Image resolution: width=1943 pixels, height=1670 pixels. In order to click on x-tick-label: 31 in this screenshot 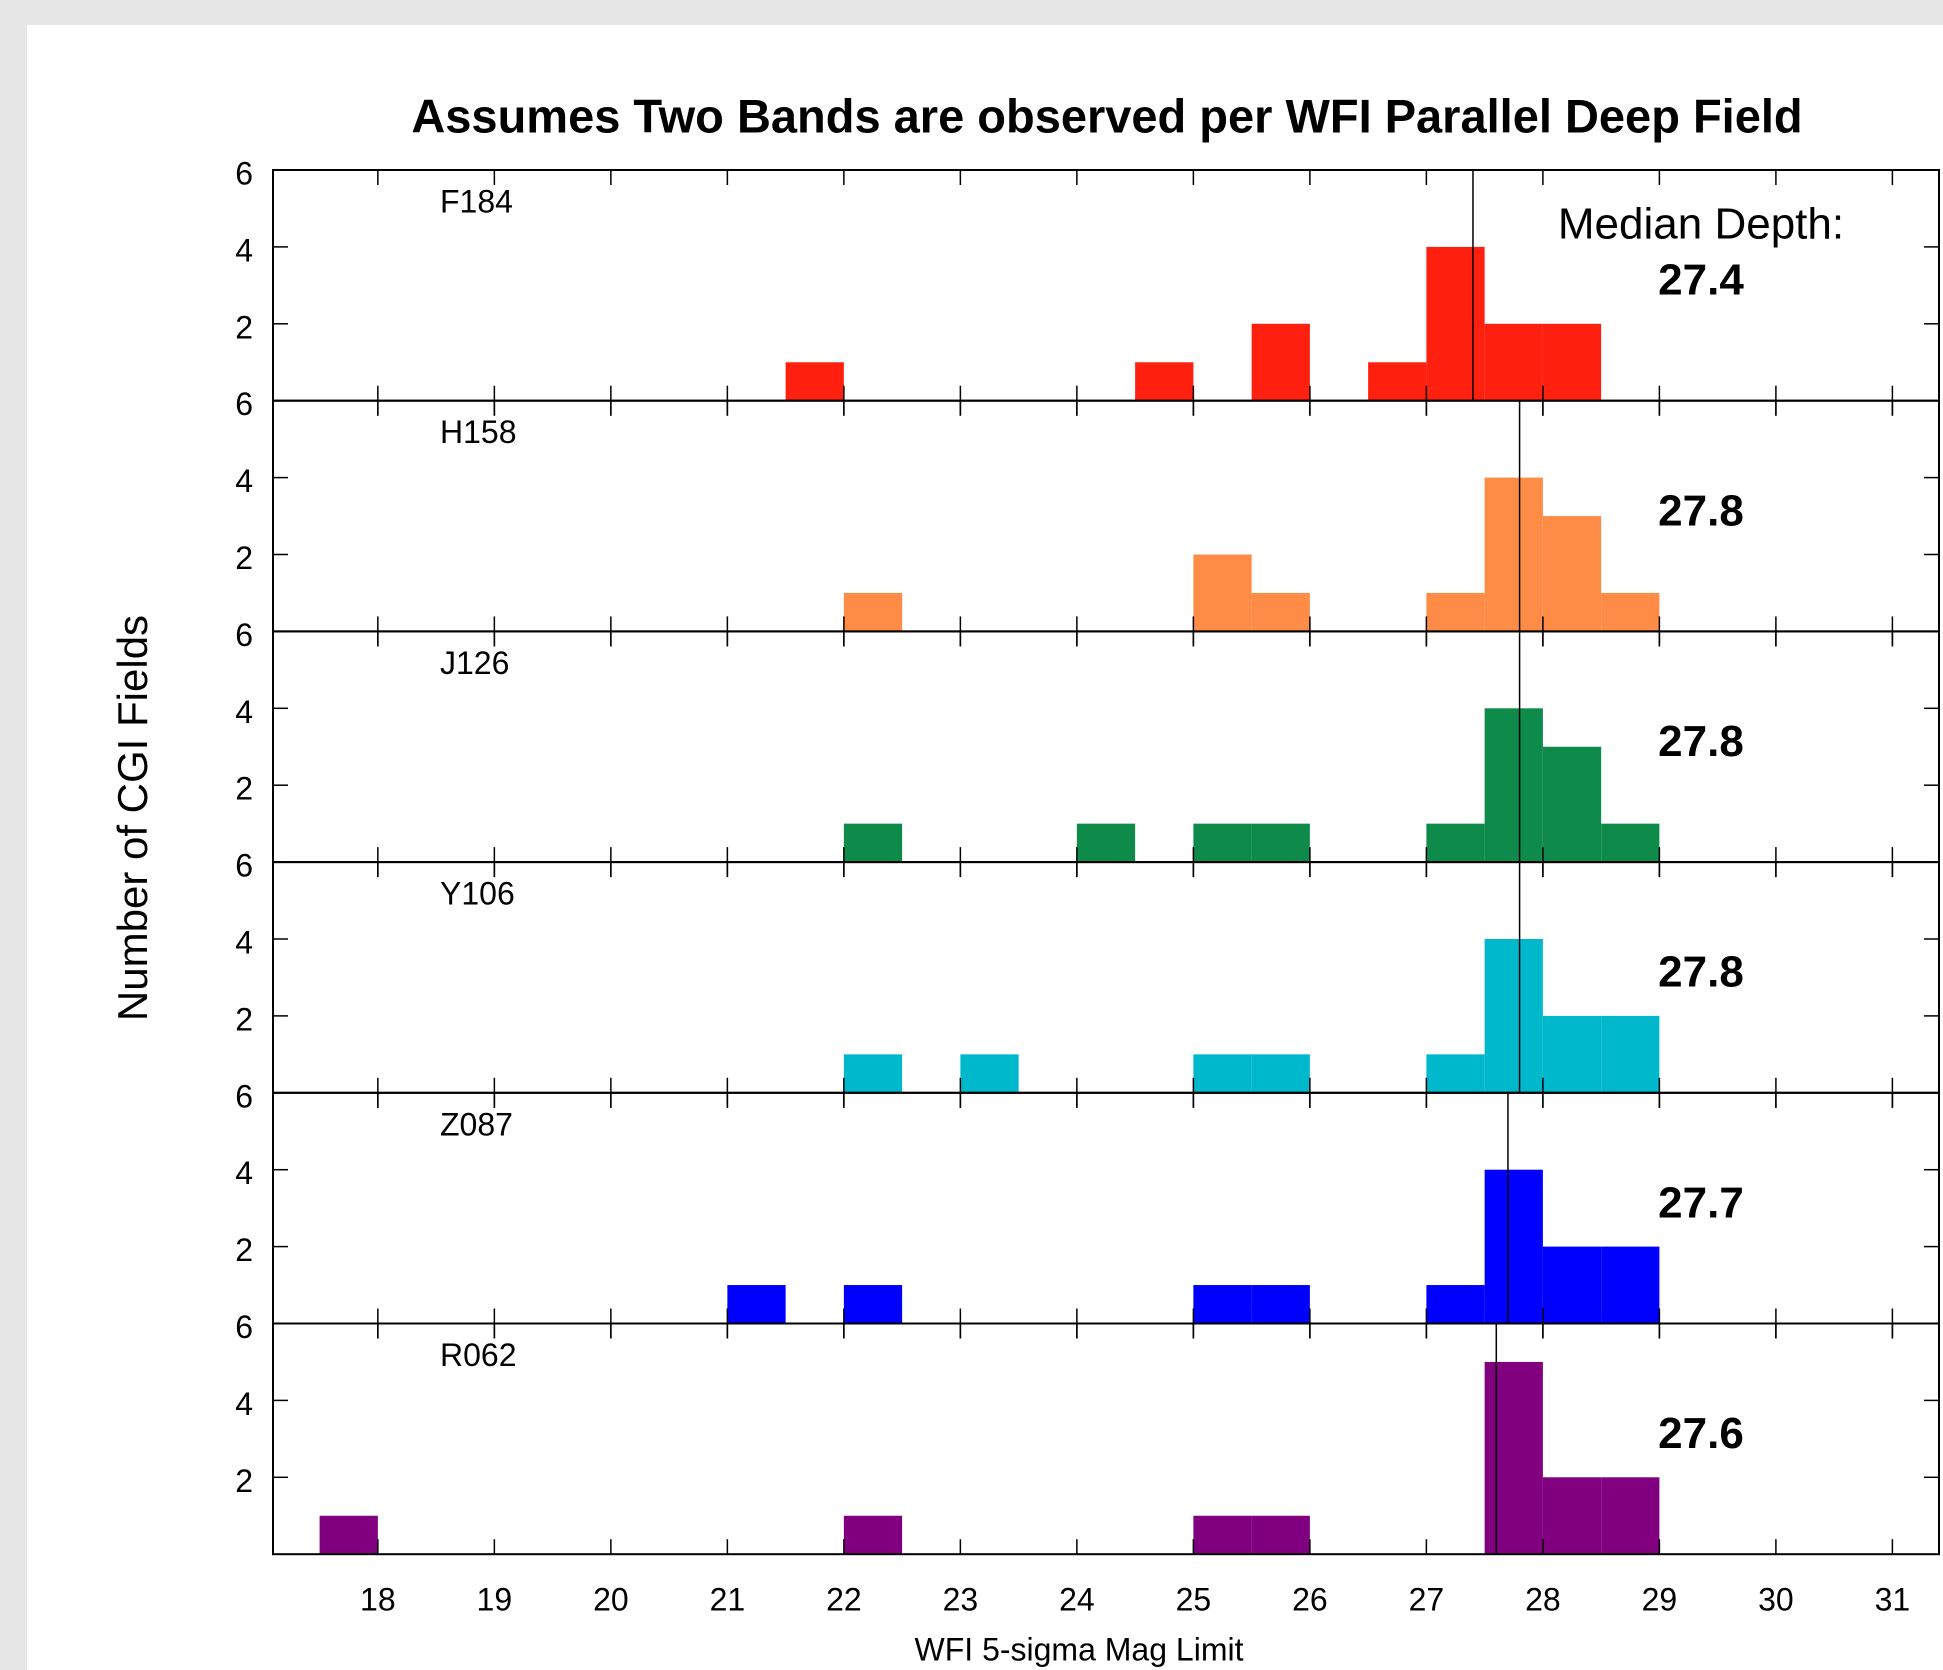, I will do `click(1893, 1600)`.